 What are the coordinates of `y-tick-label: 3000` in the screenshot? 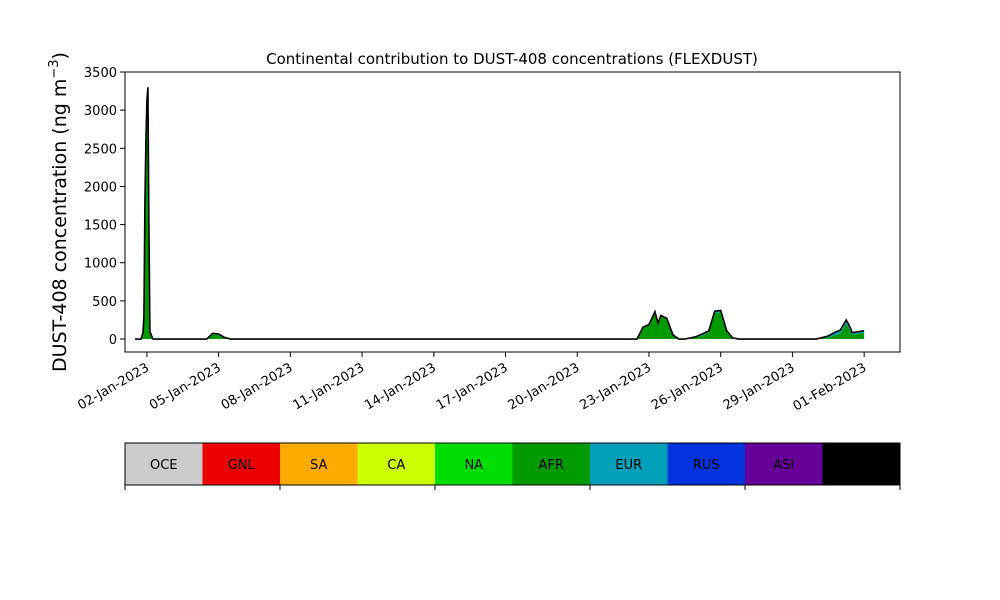 It's located at (100, 111).